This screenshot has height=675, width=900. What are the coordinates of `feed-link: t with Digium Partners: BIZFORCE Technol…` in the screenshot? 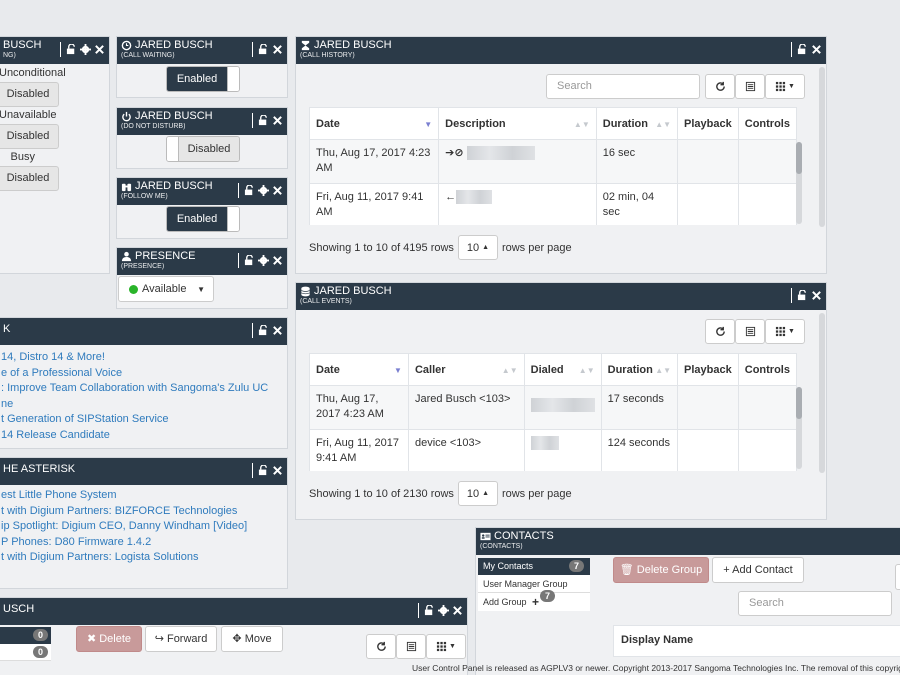 It's located at (119, 510).